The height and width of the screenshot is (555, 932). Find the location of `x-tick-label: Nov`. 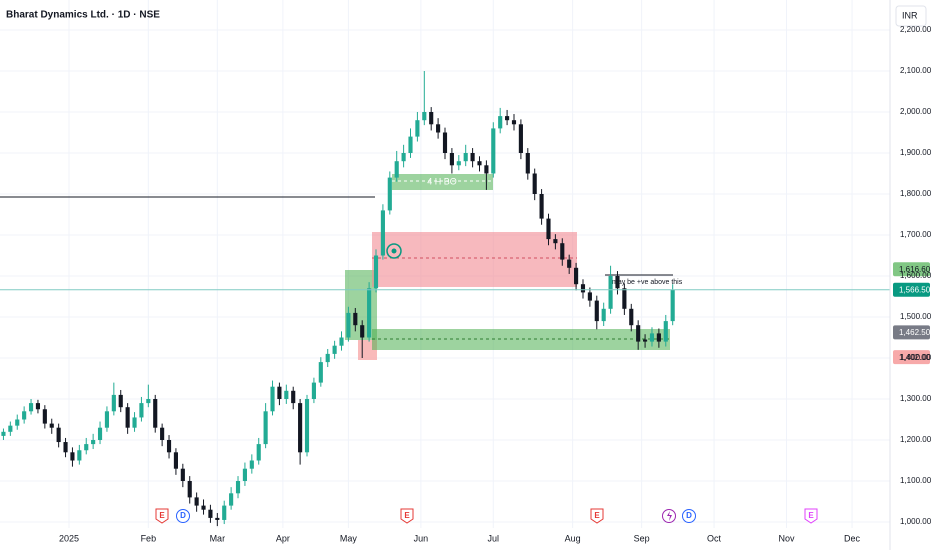

x-tick-label: Nov is located at coordinates (787, 538).